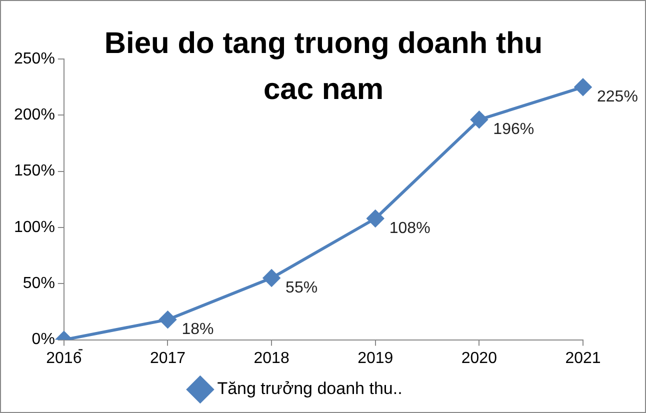 The width and height of the screenshot is (646, 413). What do you see at coordinates (323, 67) in the screenshot?
I see `chart-title: Bieu do tang truong doanh thu cac nam` at bounding box center [323, 67].